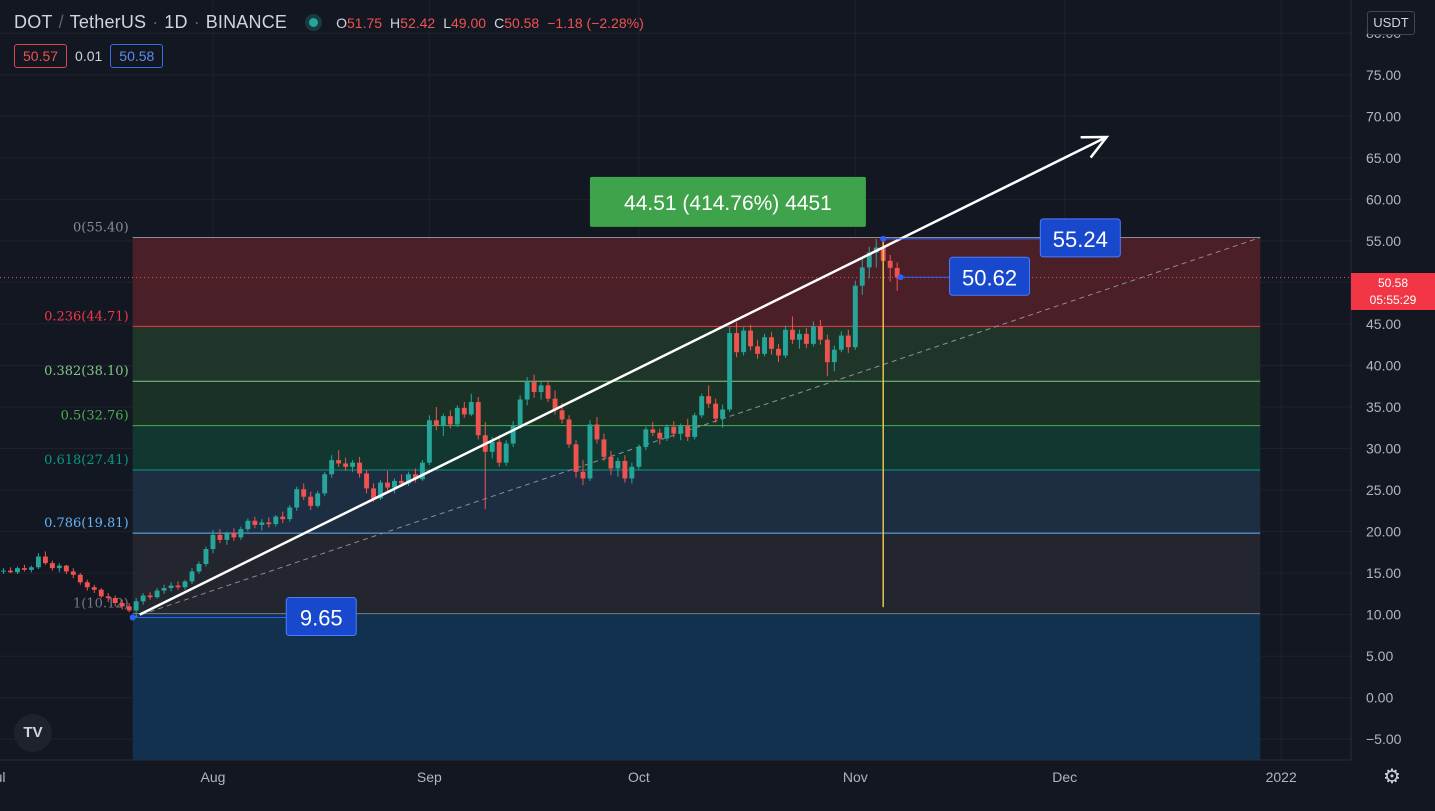 This screenshot has width=1435, height=811. Describe the element at coordinates (639, 777) in the screenshot. I see `time-tick-label: Oct` at that location.